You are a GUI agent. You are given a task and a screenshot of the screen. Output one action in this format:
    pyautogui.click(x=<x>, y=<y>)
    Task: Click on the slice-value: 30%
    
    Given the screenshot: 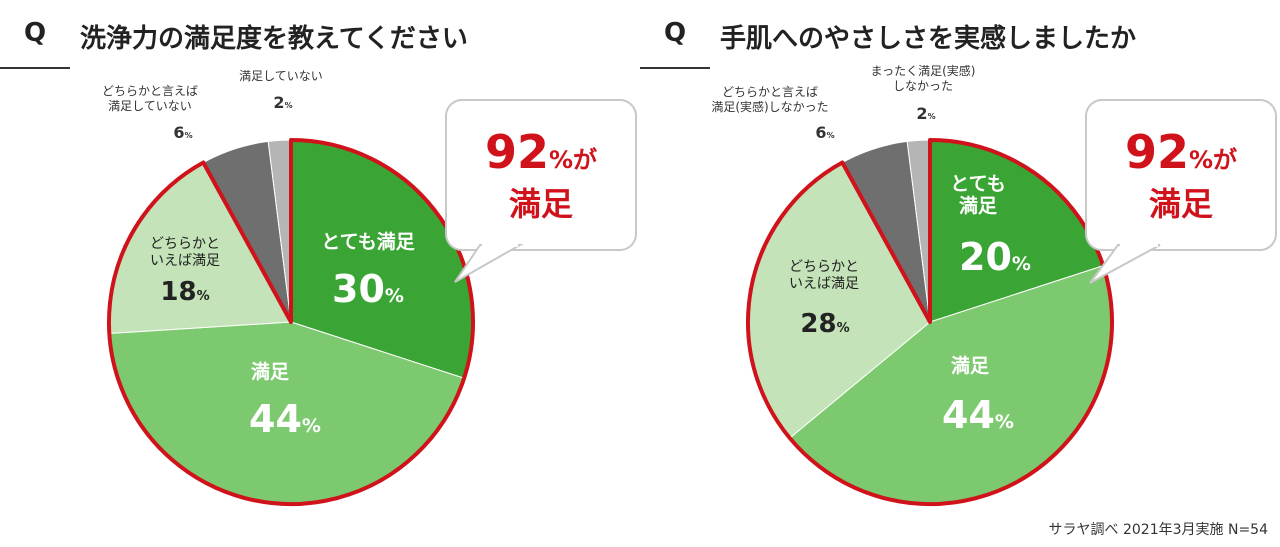 What is the action you would take?
    pyautogui.click(x=368, y=289)
    